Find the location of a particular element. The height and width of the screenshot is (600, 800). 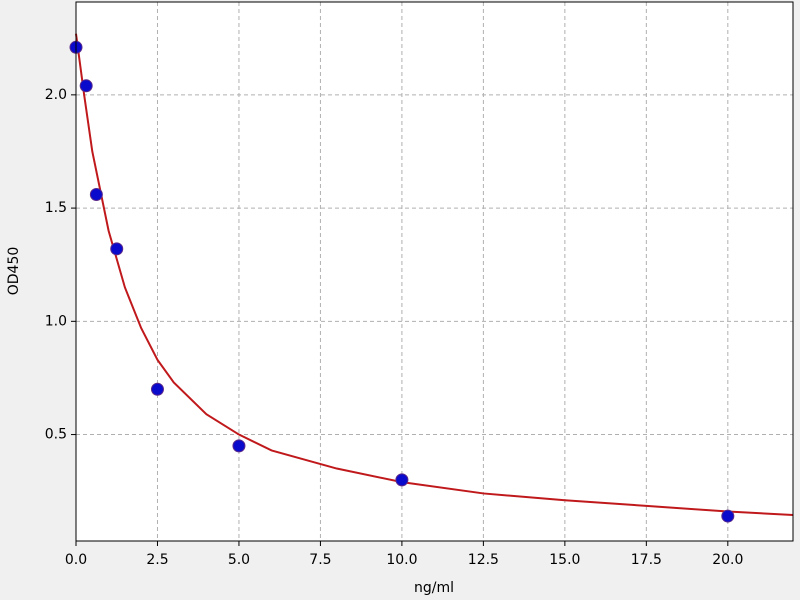

x-tick-label: 12.5 is located at coordinates (483, 560).